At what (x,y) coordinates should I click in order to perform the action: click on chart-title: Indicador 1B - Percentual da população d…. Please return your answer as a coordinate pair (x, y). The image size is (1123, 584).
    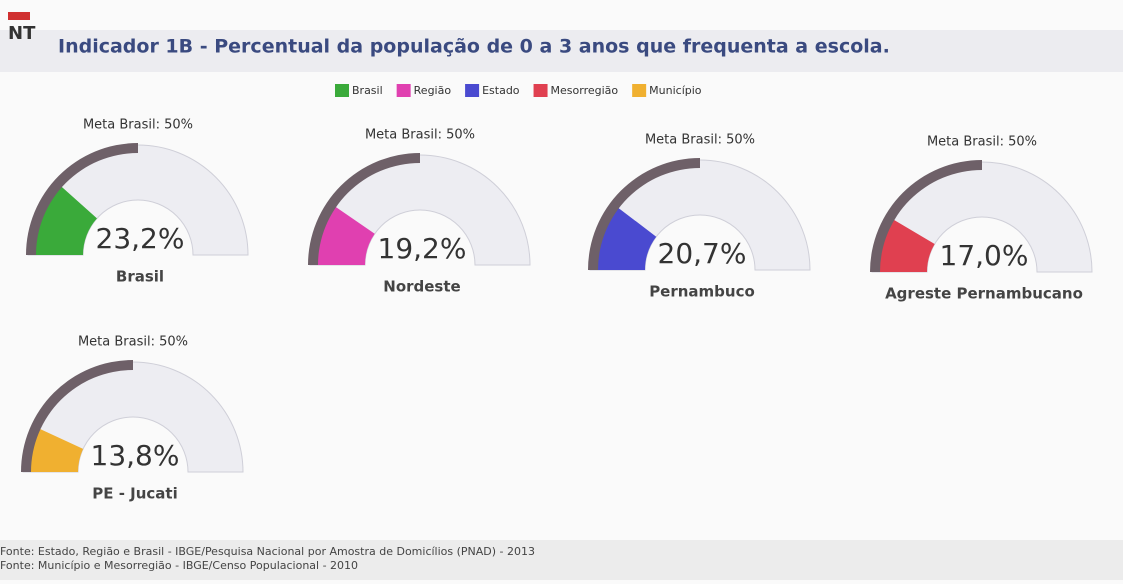
    Looking at the image, I should click on (474, 47).